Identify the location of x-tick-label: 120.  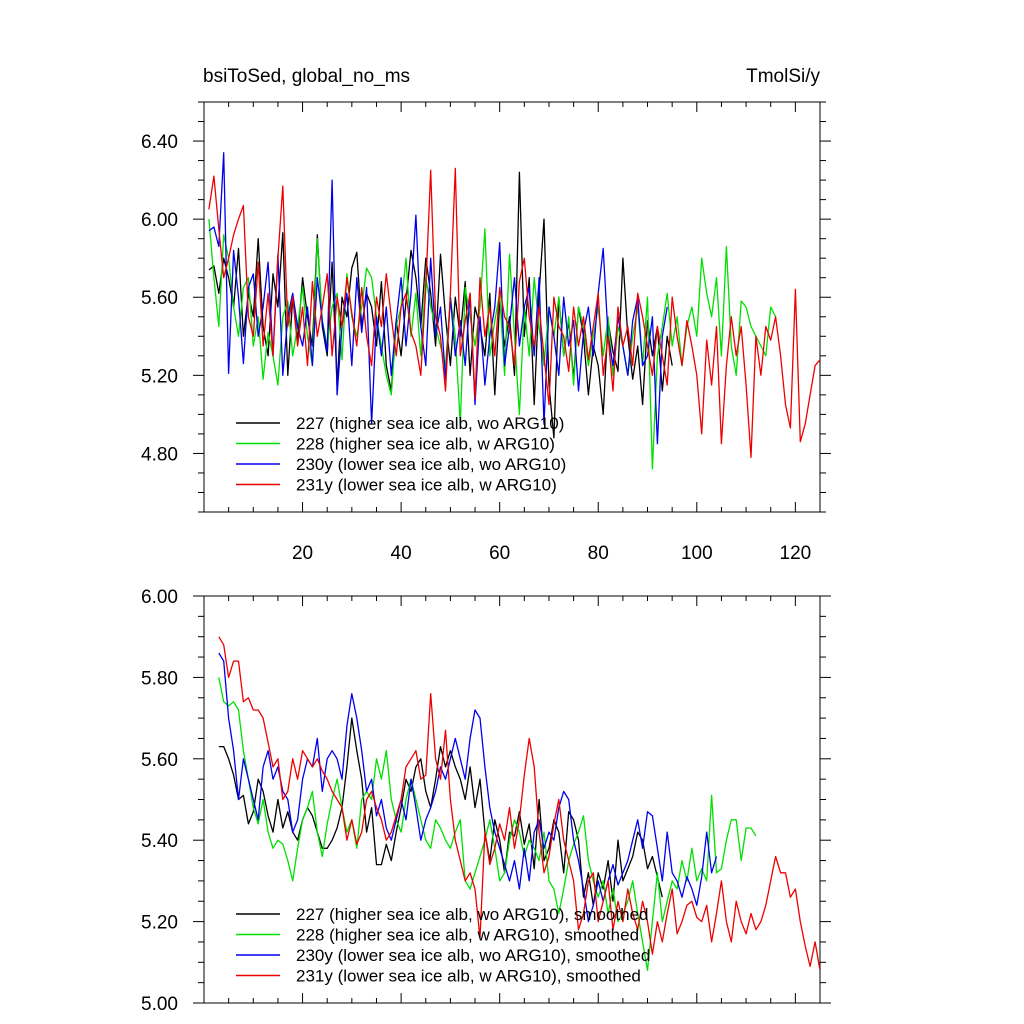
(796, 553).